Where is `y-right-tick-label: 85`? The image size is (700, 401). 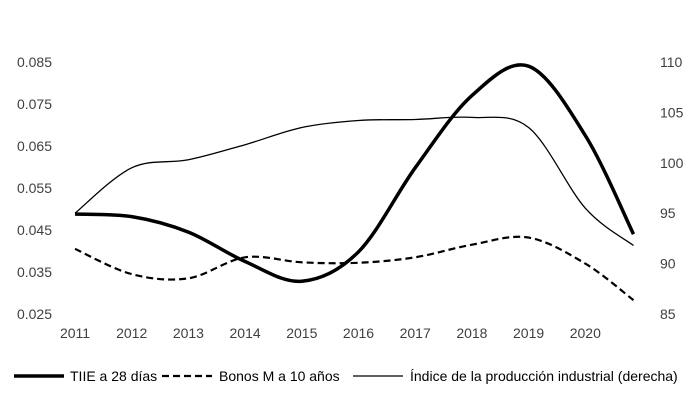 y-right-tick-label: 85 is located at coordinates (668, 314).